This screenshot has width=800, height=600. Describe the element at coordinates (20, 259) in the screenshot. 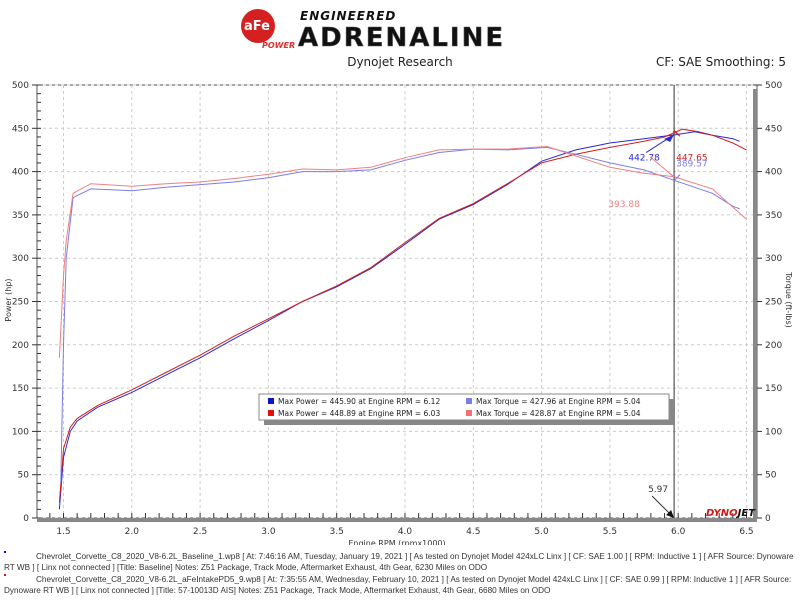

I see `y-tick-label-left: 300` at that location.